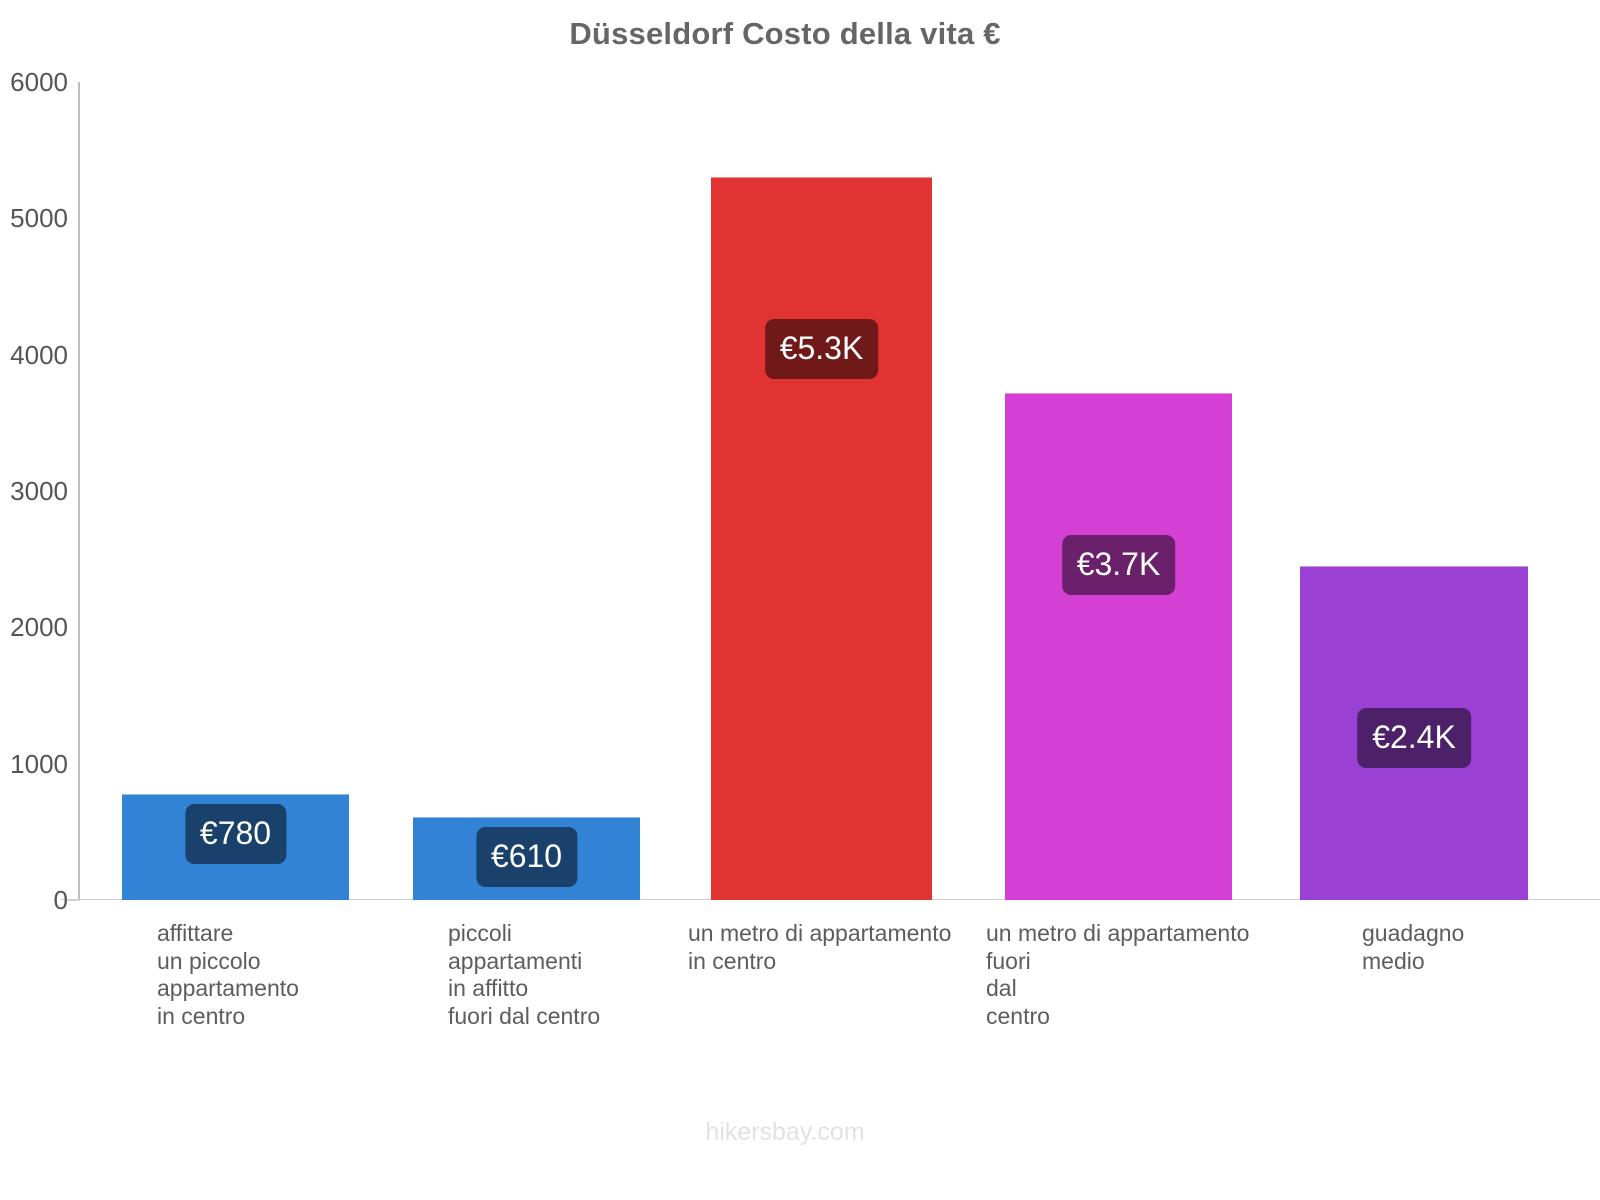  I want to click on y-axis-tick-label: 6000, so click(39, 82).